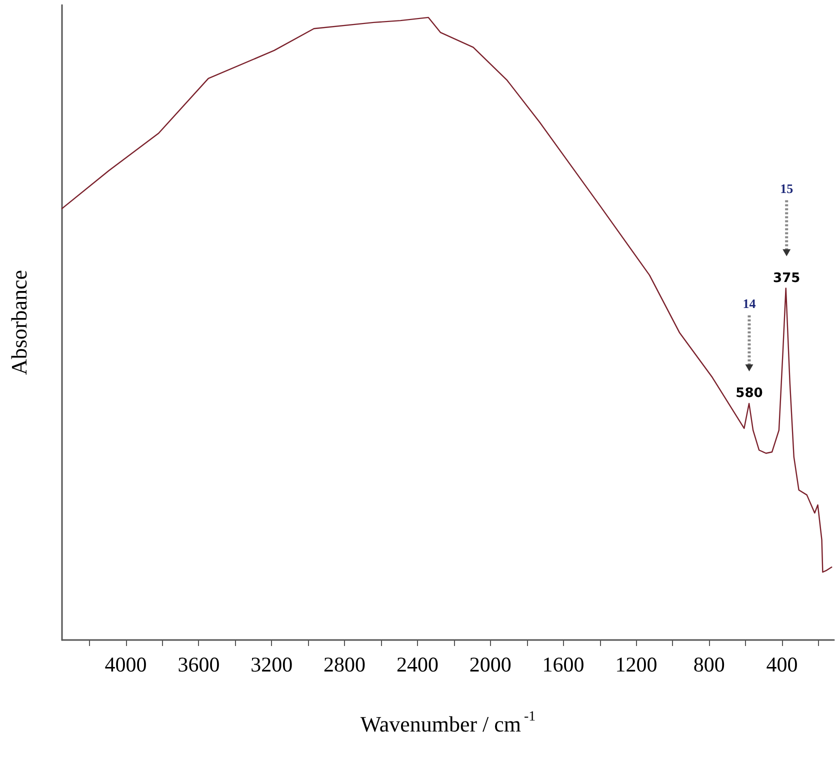 Image resolution: width=835 pixels, height=776 pixels. I want to click on x-tick-label: 4000, so click(125, 664).